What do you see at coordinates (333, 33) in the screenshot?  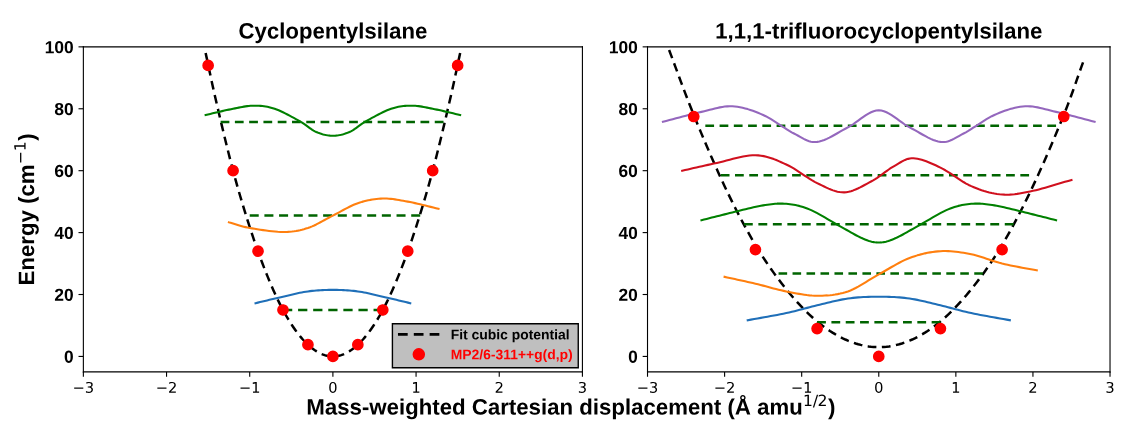 I see `chart-title: Cyclopentylsilane` at bounding box center [333, 33].